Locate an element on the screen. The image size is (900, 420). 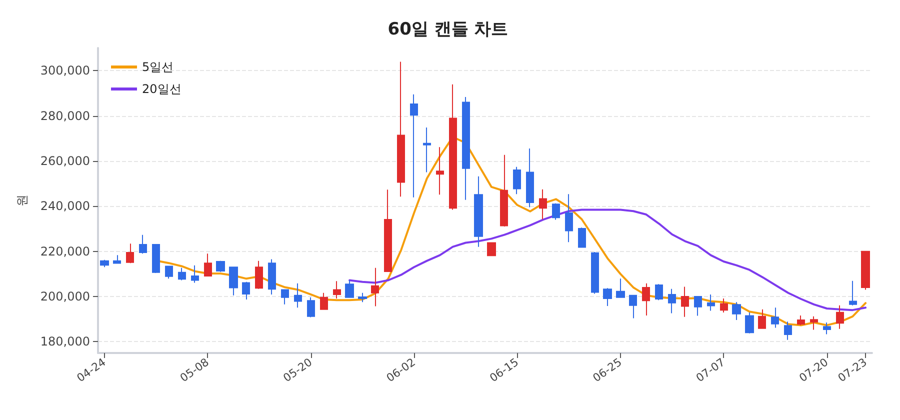
line-series is located at coordinates (607, 260).